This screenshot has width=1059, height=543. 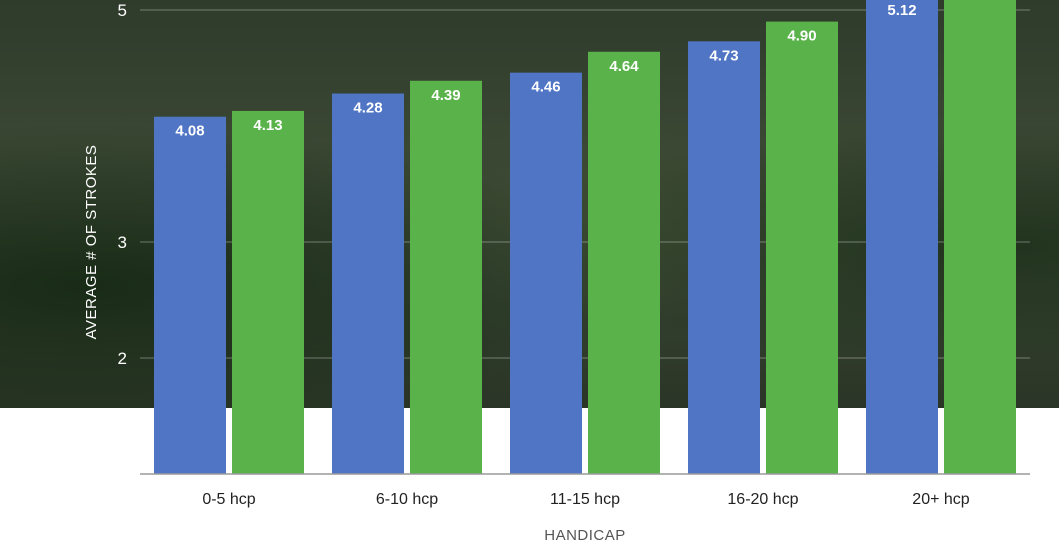 I want to click on bar-value-label: 4.39, so click(x=445, y=95).